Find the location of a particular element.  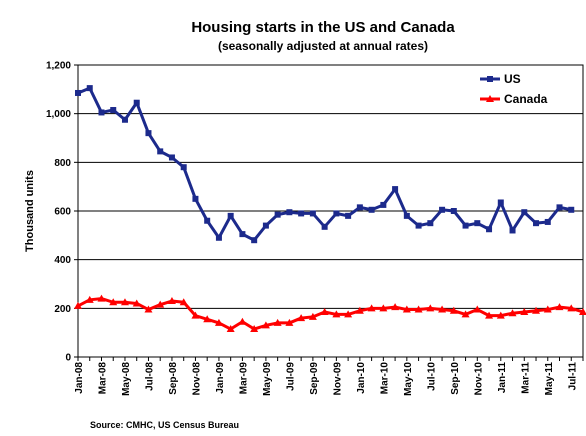

x-tick-label: Nov-09 is located at coordinates (337, 379).